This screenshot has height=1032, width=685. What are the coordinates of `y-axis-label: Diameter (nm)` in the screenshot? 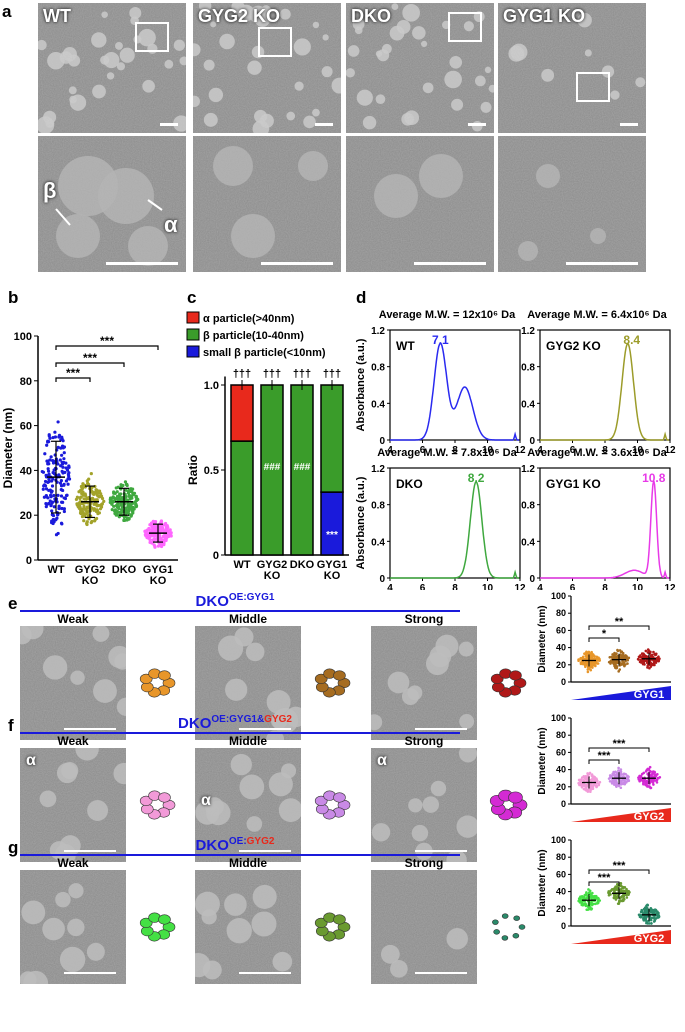 It's located at (542, 638).